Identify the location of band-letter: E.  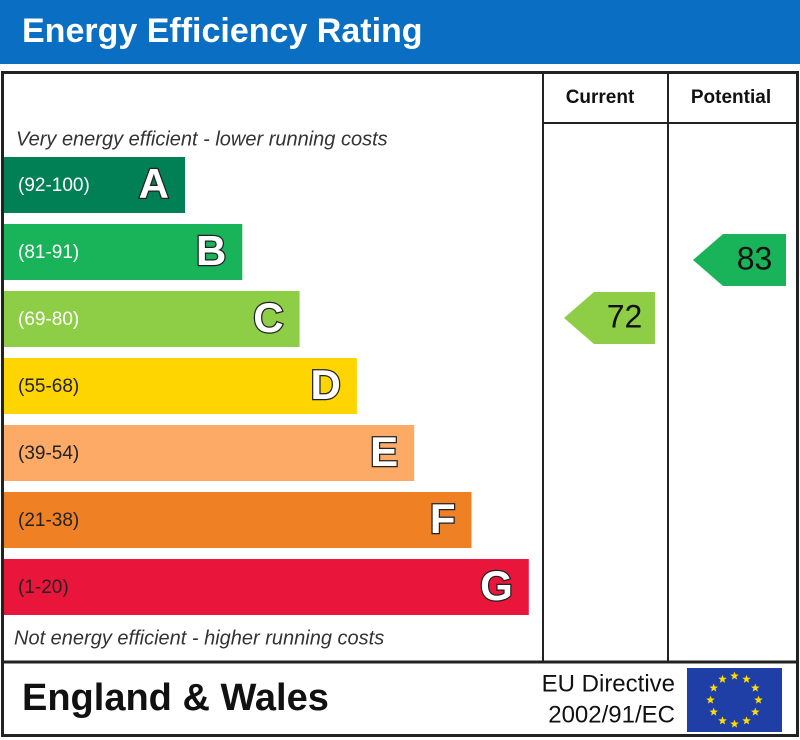
(384, 451).